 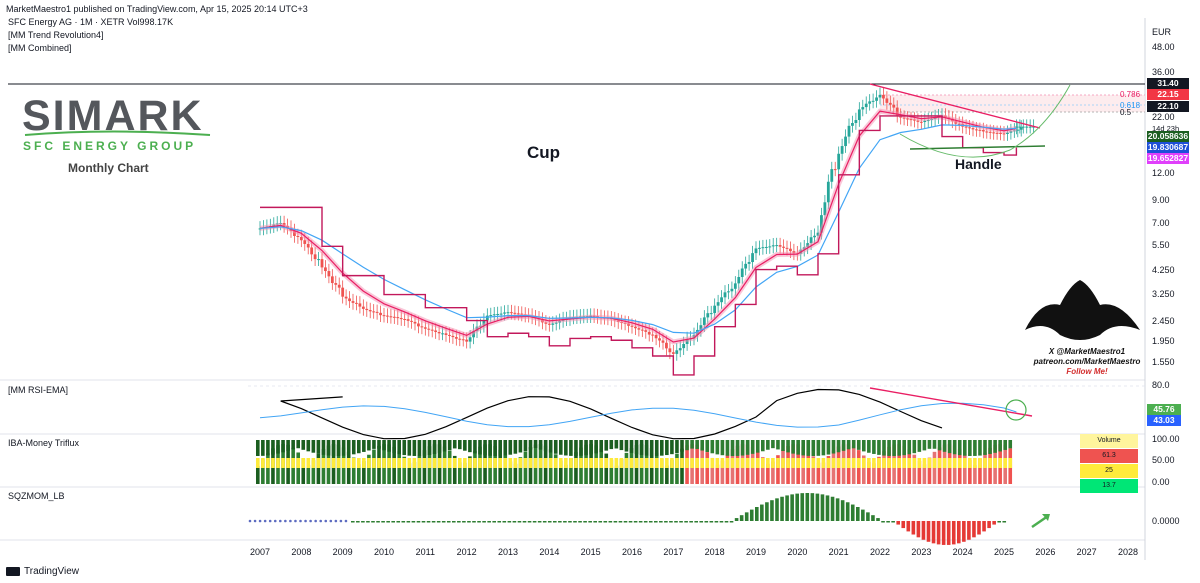 I want to click on fib-label: 0.786, so click(x=1130, y=94).